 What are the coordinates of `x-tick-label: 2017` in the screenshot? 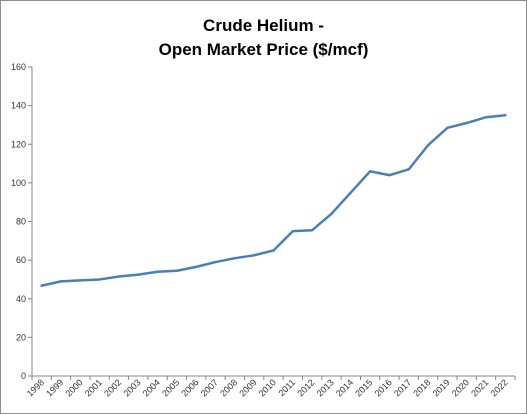 It's located at (402, 387).